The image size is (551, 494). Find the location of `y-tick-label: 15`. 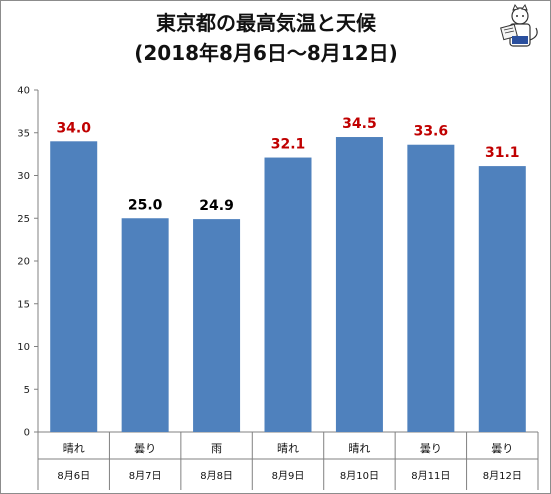

y-tick-label: 15 is located at coordinates (23, 304).